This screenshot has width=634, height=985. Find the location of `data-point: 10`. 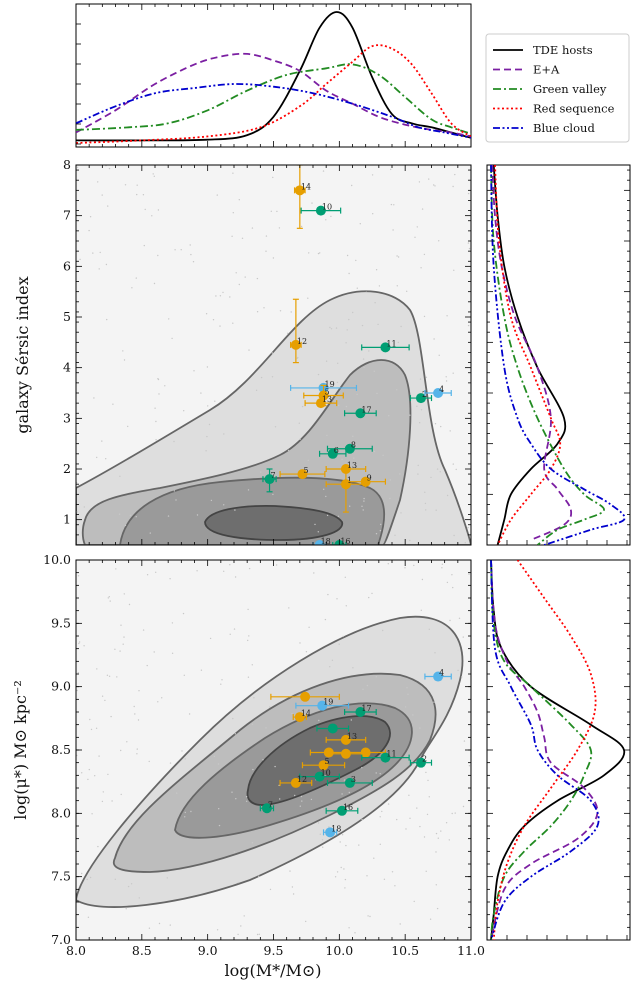

data-point: 10 is located at coordinates (321, 209).